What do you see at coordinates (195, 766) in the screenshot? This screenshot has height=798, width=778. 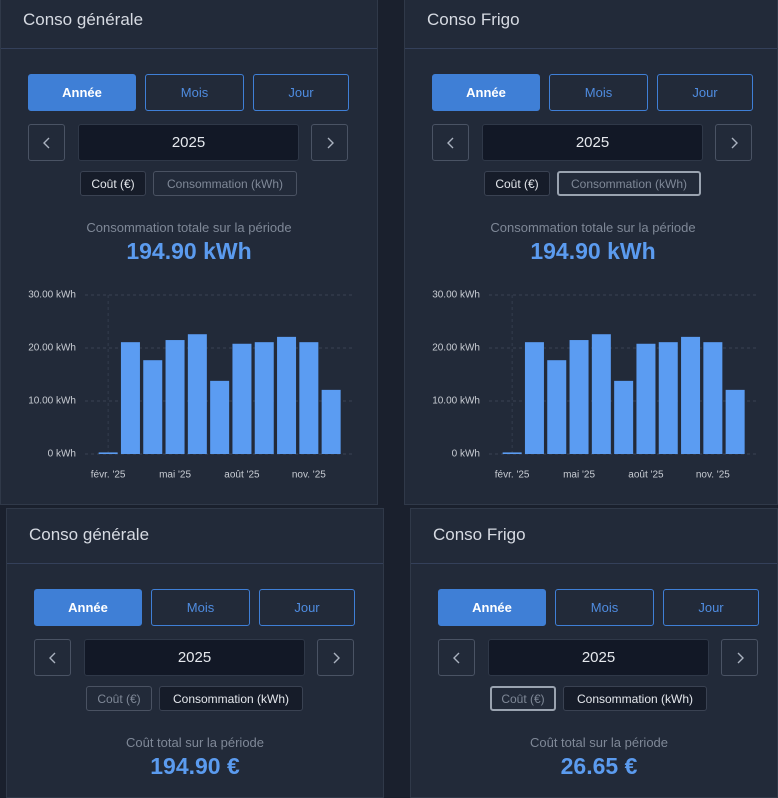 I see `total-value: 194.90 €` at bounding box center [195, 766].